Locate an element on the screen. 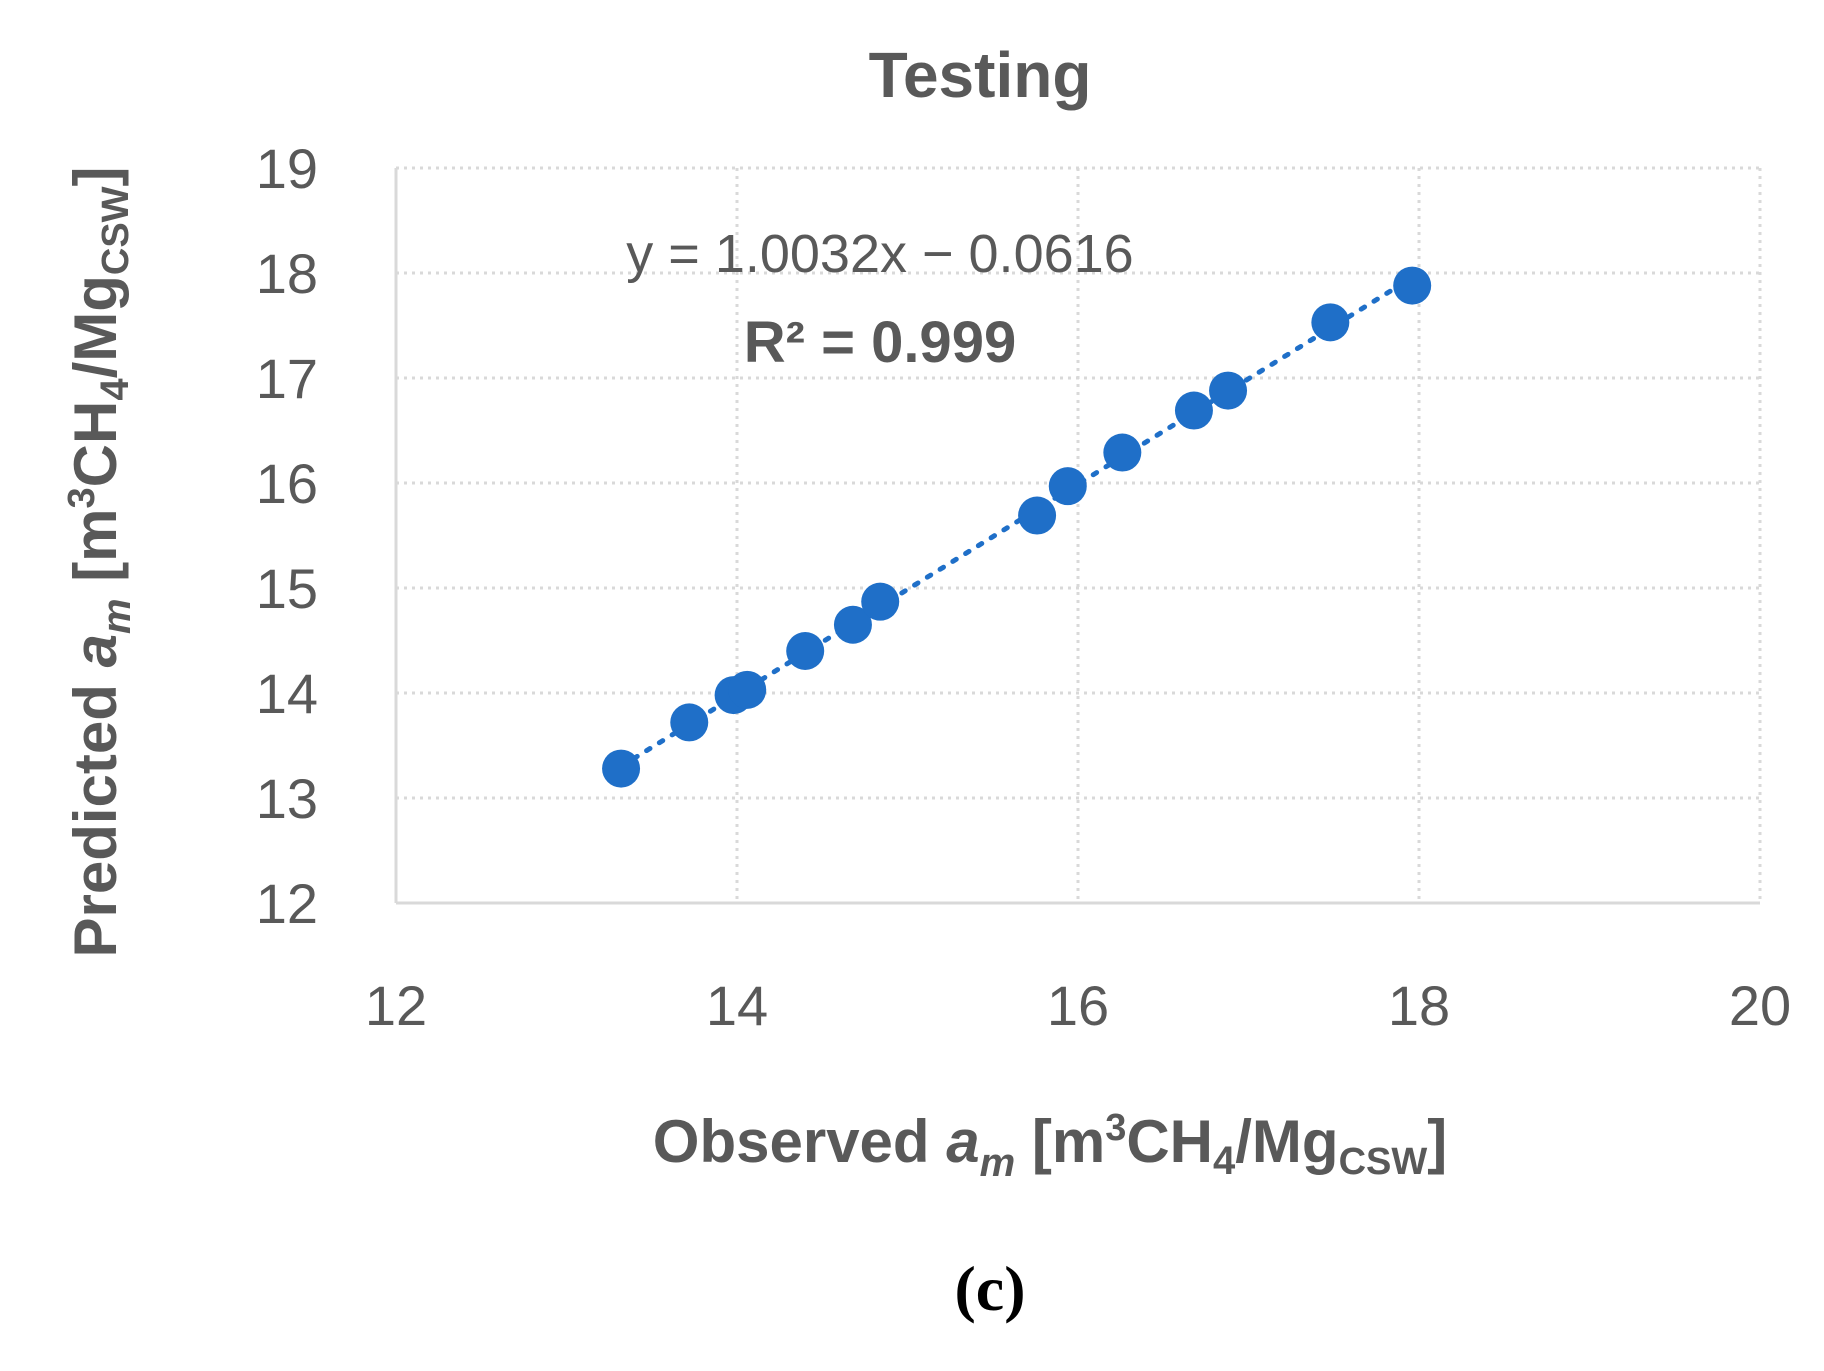 This screenshot has height=1371, width=1824. x-tick-label: 20 is located at coordinates (1760, 1005).